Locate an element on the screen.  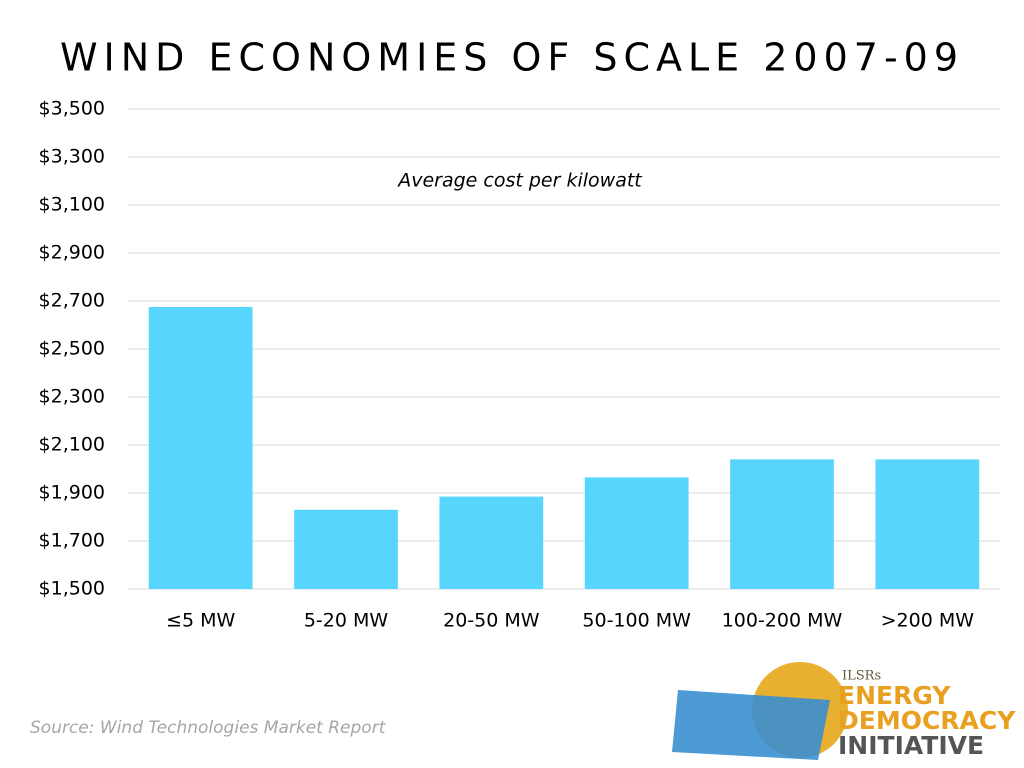
source: Source: Wind Technologies Market Report is located at coordinates (208, 728).